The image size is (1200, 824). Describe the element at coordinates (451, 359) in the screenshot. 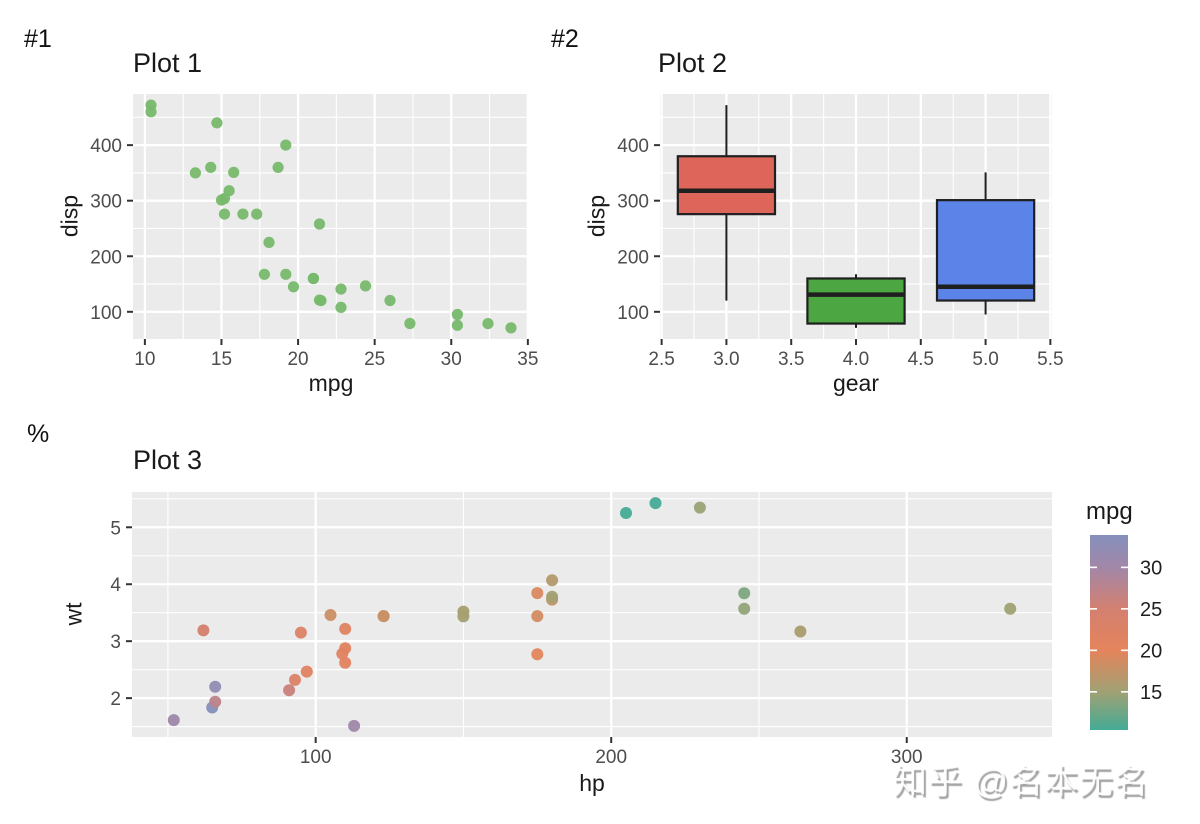

I see `x-tick-label: 30` at that location.